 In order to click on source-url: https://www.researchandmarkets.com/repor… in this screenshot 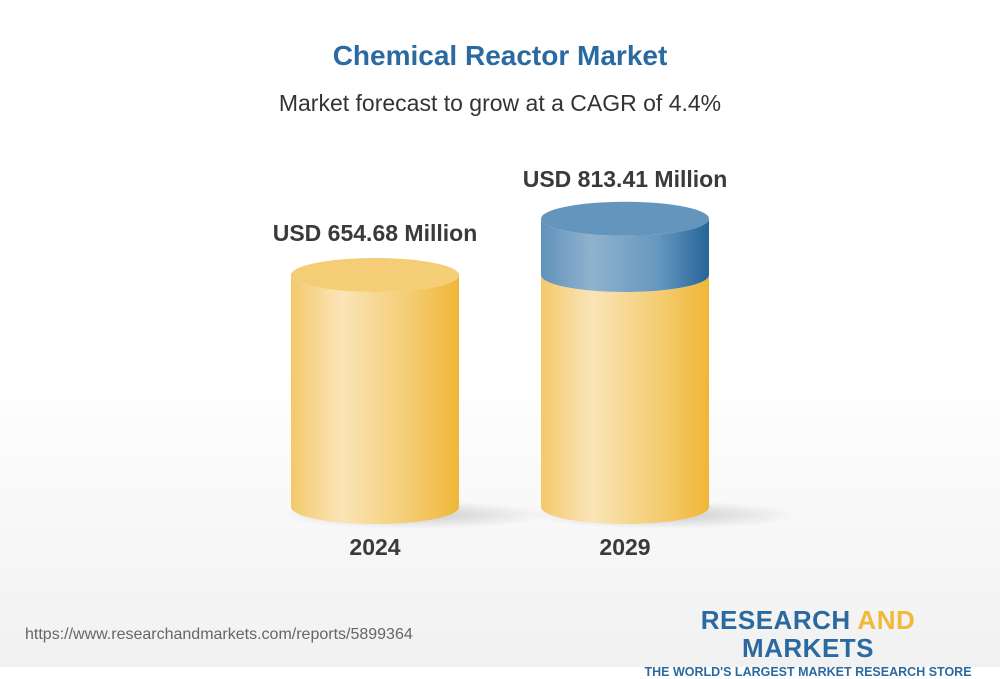, I will do `click(219, 634)`.